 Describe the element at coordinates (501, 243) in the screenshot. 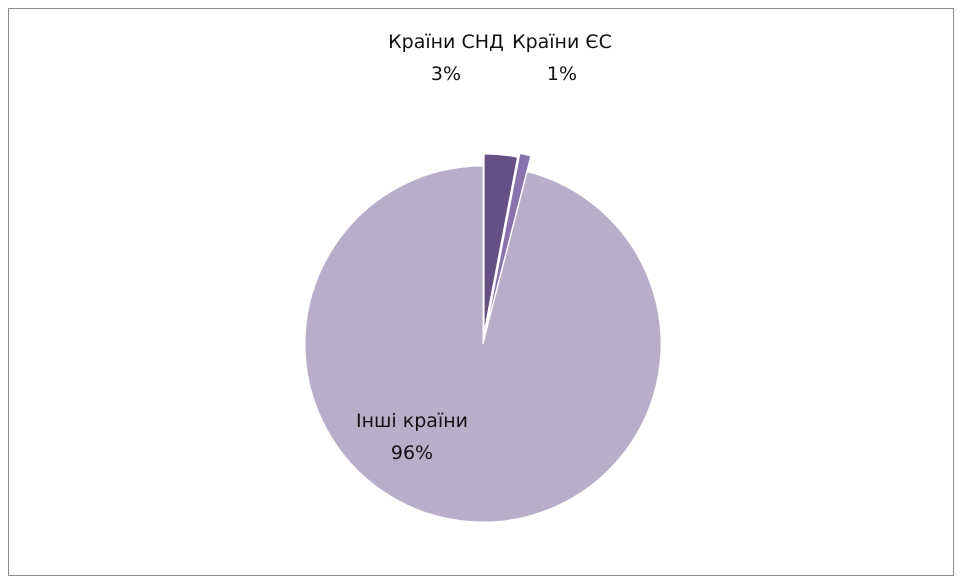

I see `slice-cis-countries` at that location.